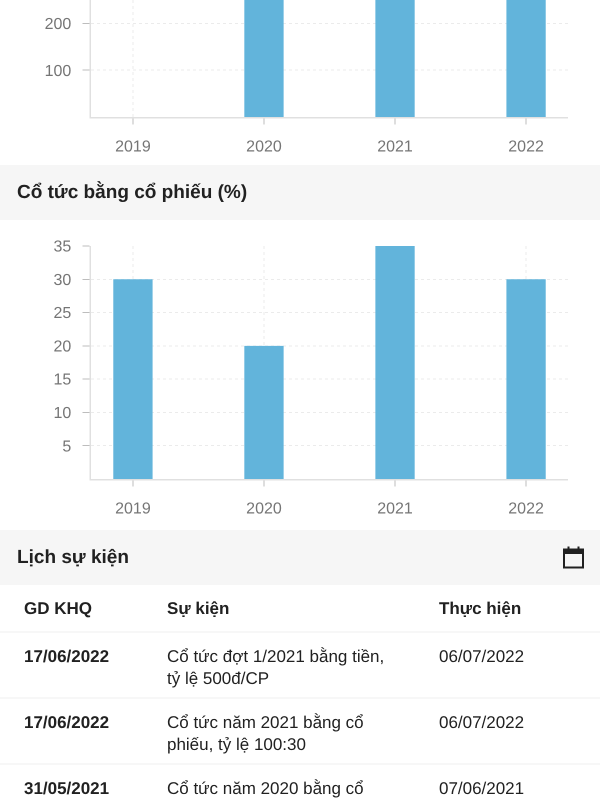 This screenshot has width=600, height=800. I want to click on text: Cổ tức đợt 1/2021 bằng tiền, tỷ lệ 500đ/CP, so click(275, 667).